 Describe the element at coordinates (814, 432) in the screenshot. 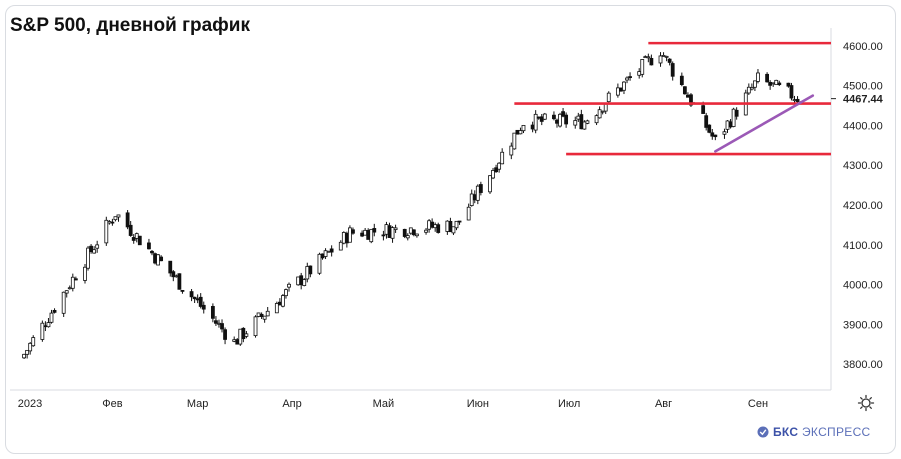

I see `brand-watermark: БКС ЭКСПРЕСС` at that location.